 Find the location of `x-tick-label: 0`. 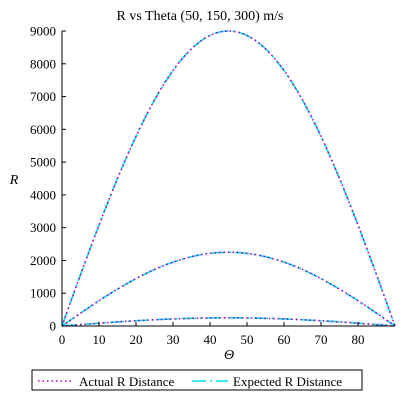

x-tick-label: 0 is located at coordinates (62, 339).